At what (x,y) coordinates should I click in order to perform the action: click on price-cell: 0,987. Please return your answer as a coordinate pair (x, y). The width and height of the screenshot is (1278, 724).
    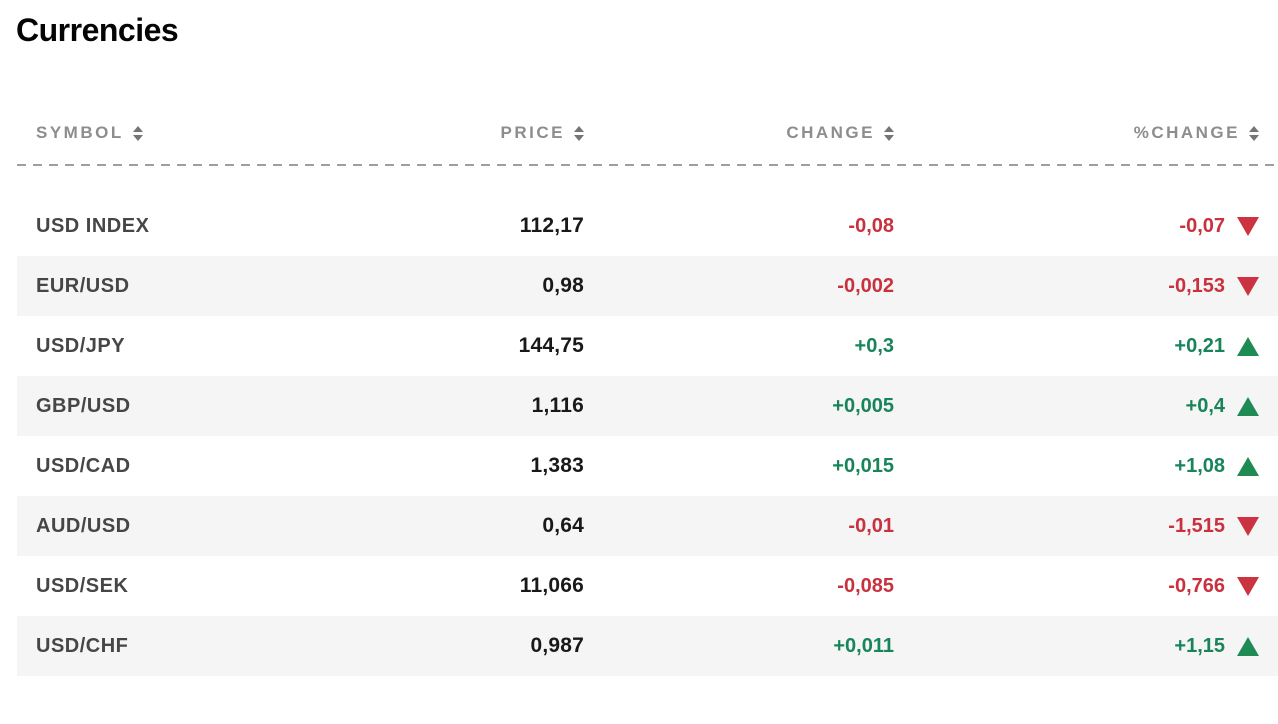
    Looking at the image, I should click on (557, 645).